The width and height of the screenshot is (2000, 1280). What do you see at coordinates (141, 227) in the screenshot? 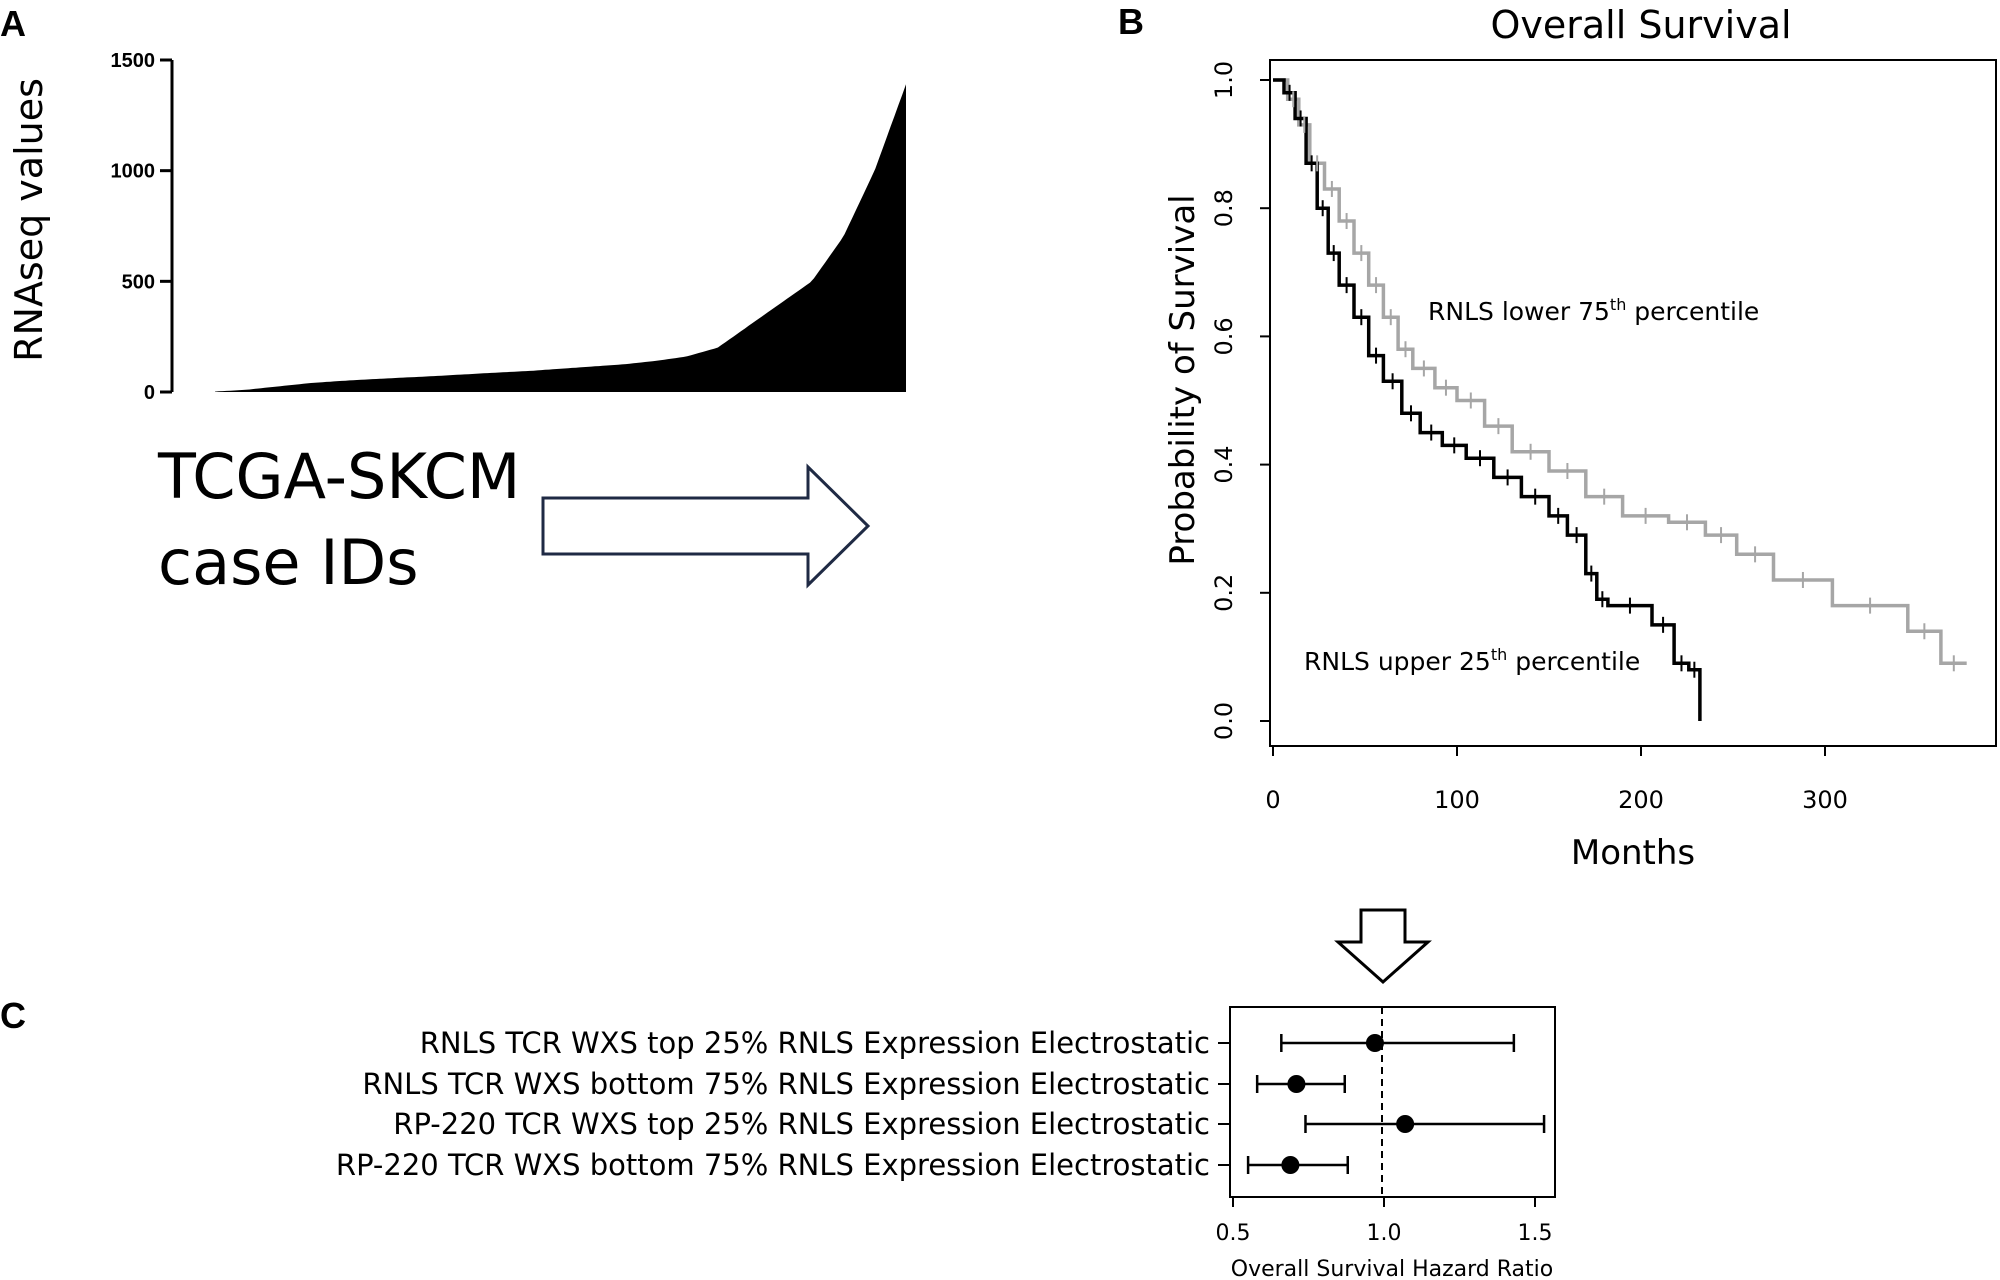
I see `panel-a-y-ticks: 0 500 1000 1500` at bounding box center [141, 227].